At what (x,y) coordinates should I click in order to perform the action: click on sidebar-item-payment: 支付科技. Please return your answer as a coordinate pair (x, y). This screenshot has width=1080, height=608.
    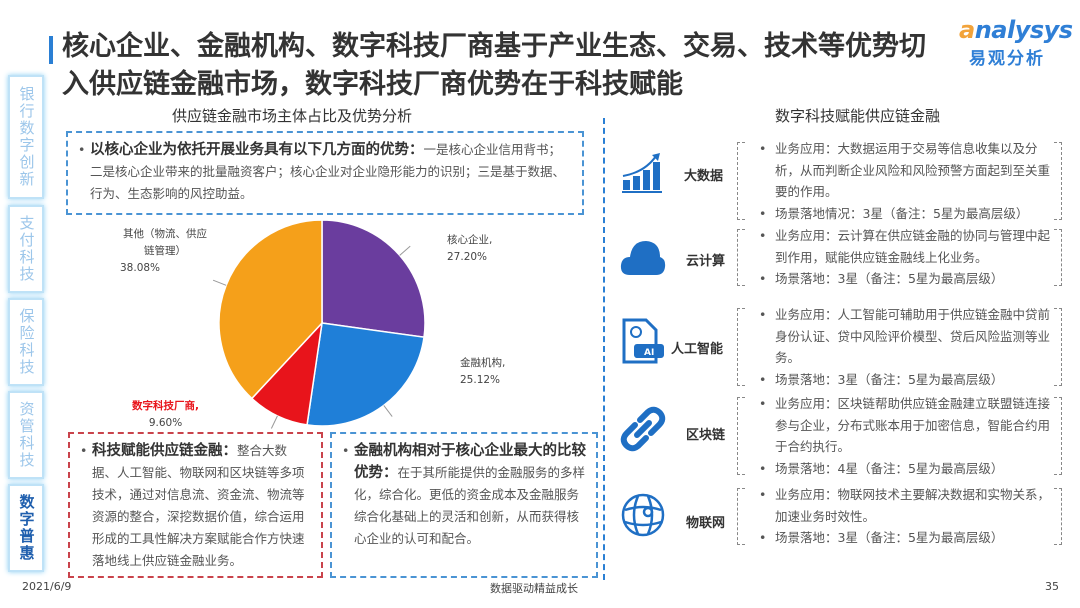
    Looking at the image, I should click on (26, 249).